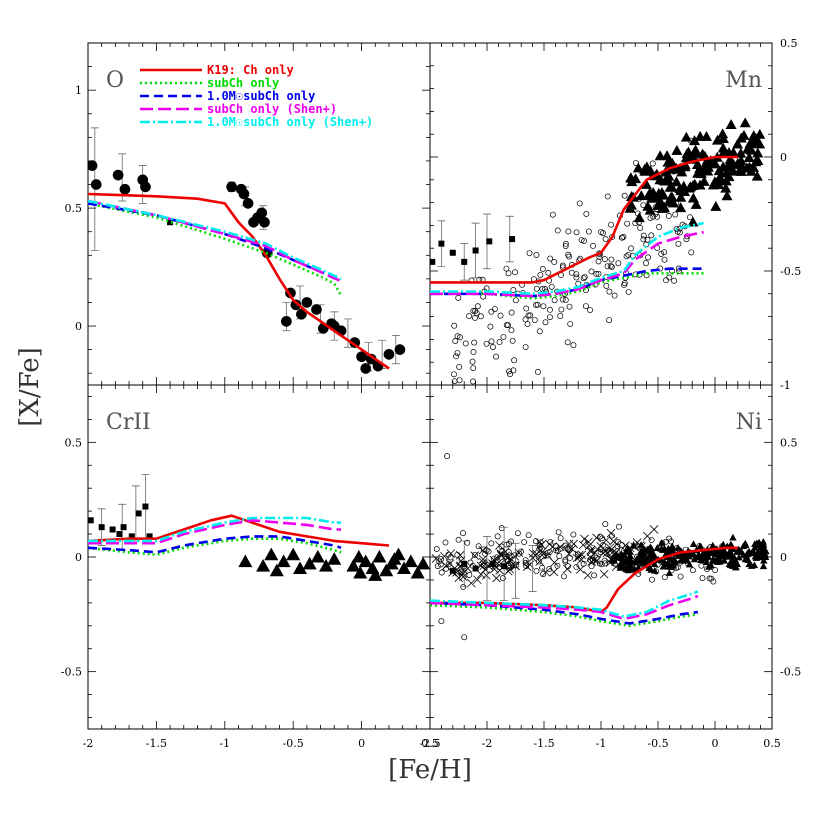 This screenshot has height=817, width=817. What do you see at coordinates (215, 241) in the screenshot?
I see `series-line-shen` at bounding box center [215, 241].